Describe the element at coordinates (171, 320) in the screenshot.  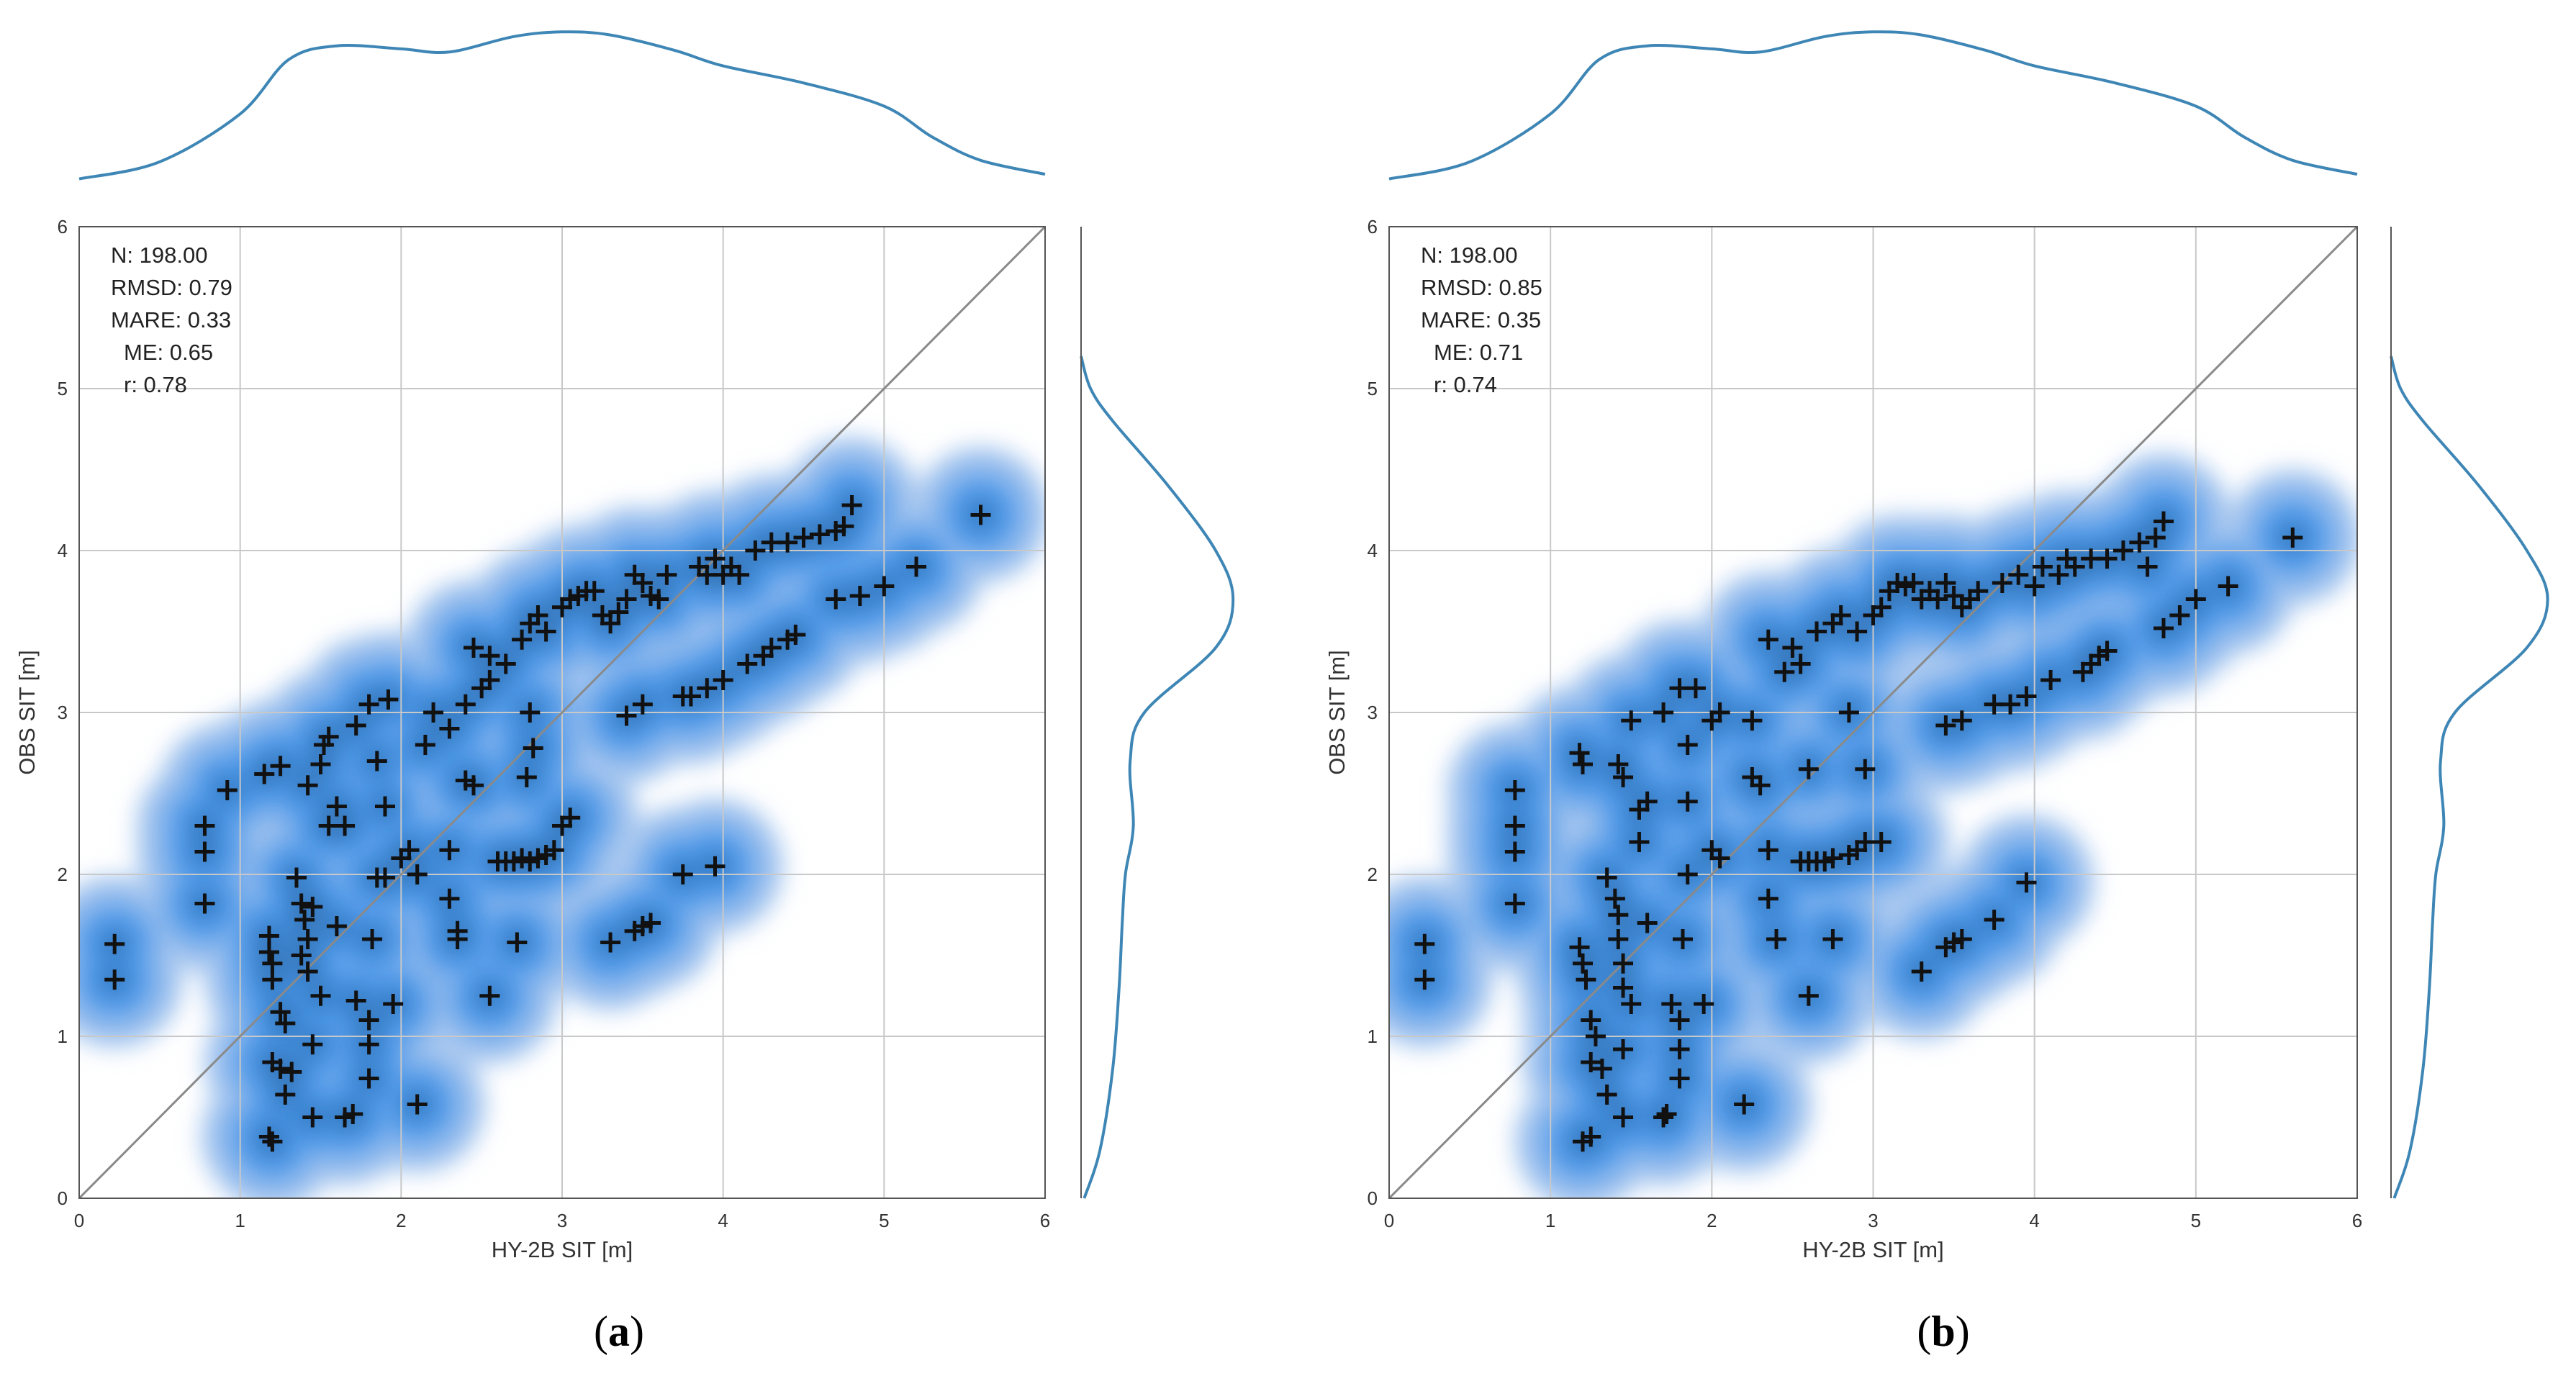
I see `stat-line: MARE: 0.33` at that location.